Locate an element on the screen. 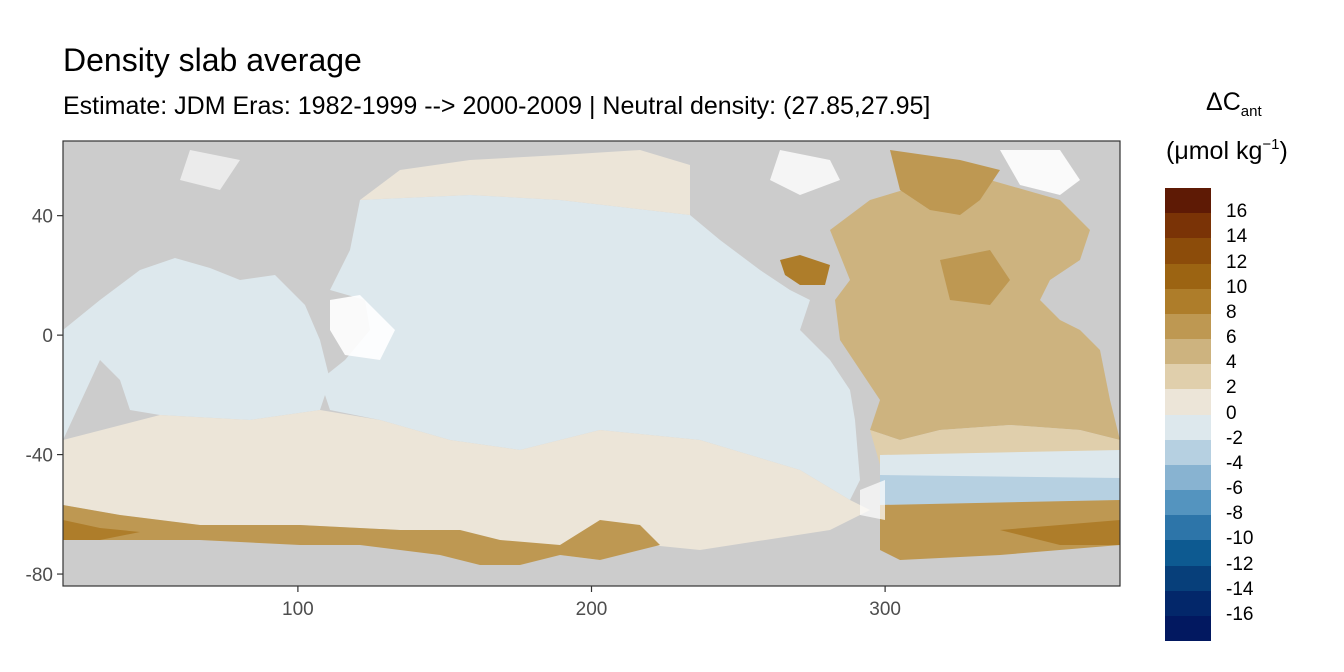  legend-label: 16 is located at coordinates (1237, 212).